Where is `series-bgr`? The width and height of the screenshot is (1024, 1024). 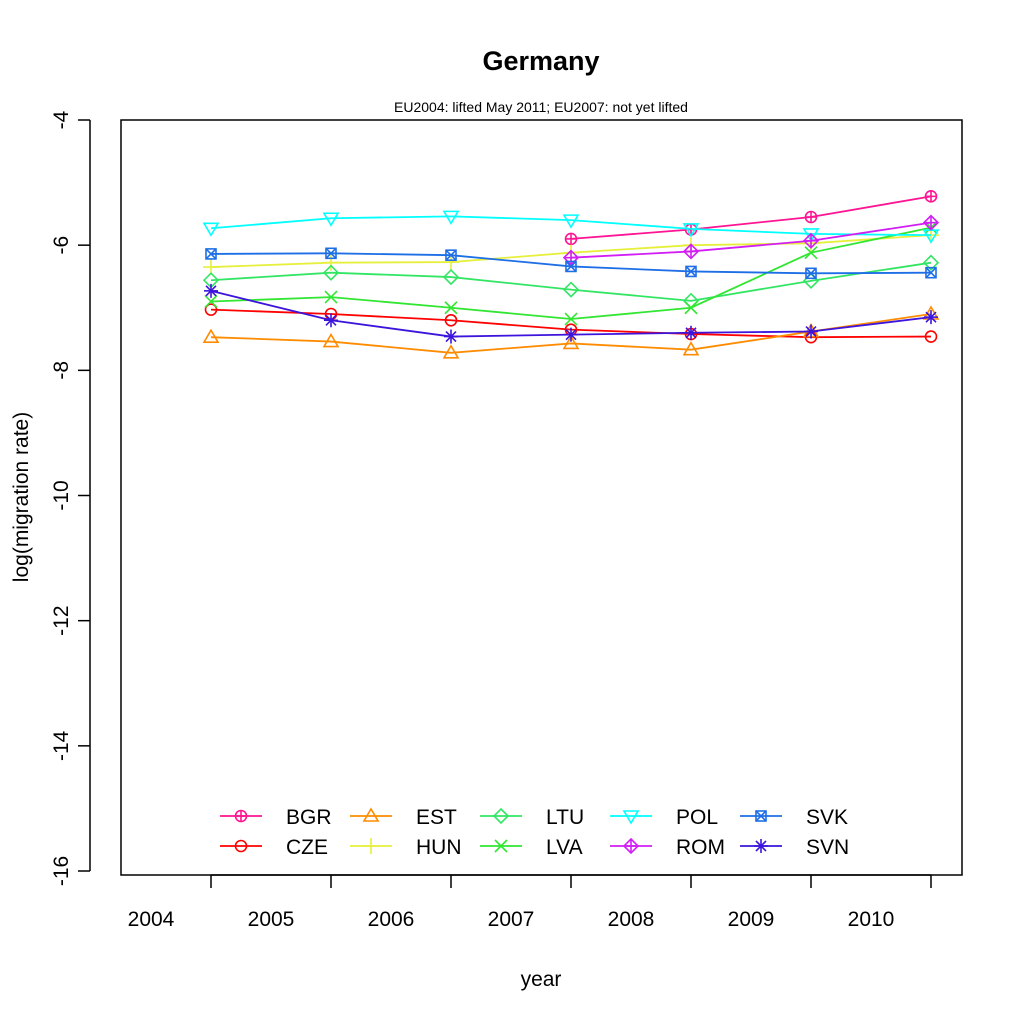
series-bgr is located at coordinates (751, 218).